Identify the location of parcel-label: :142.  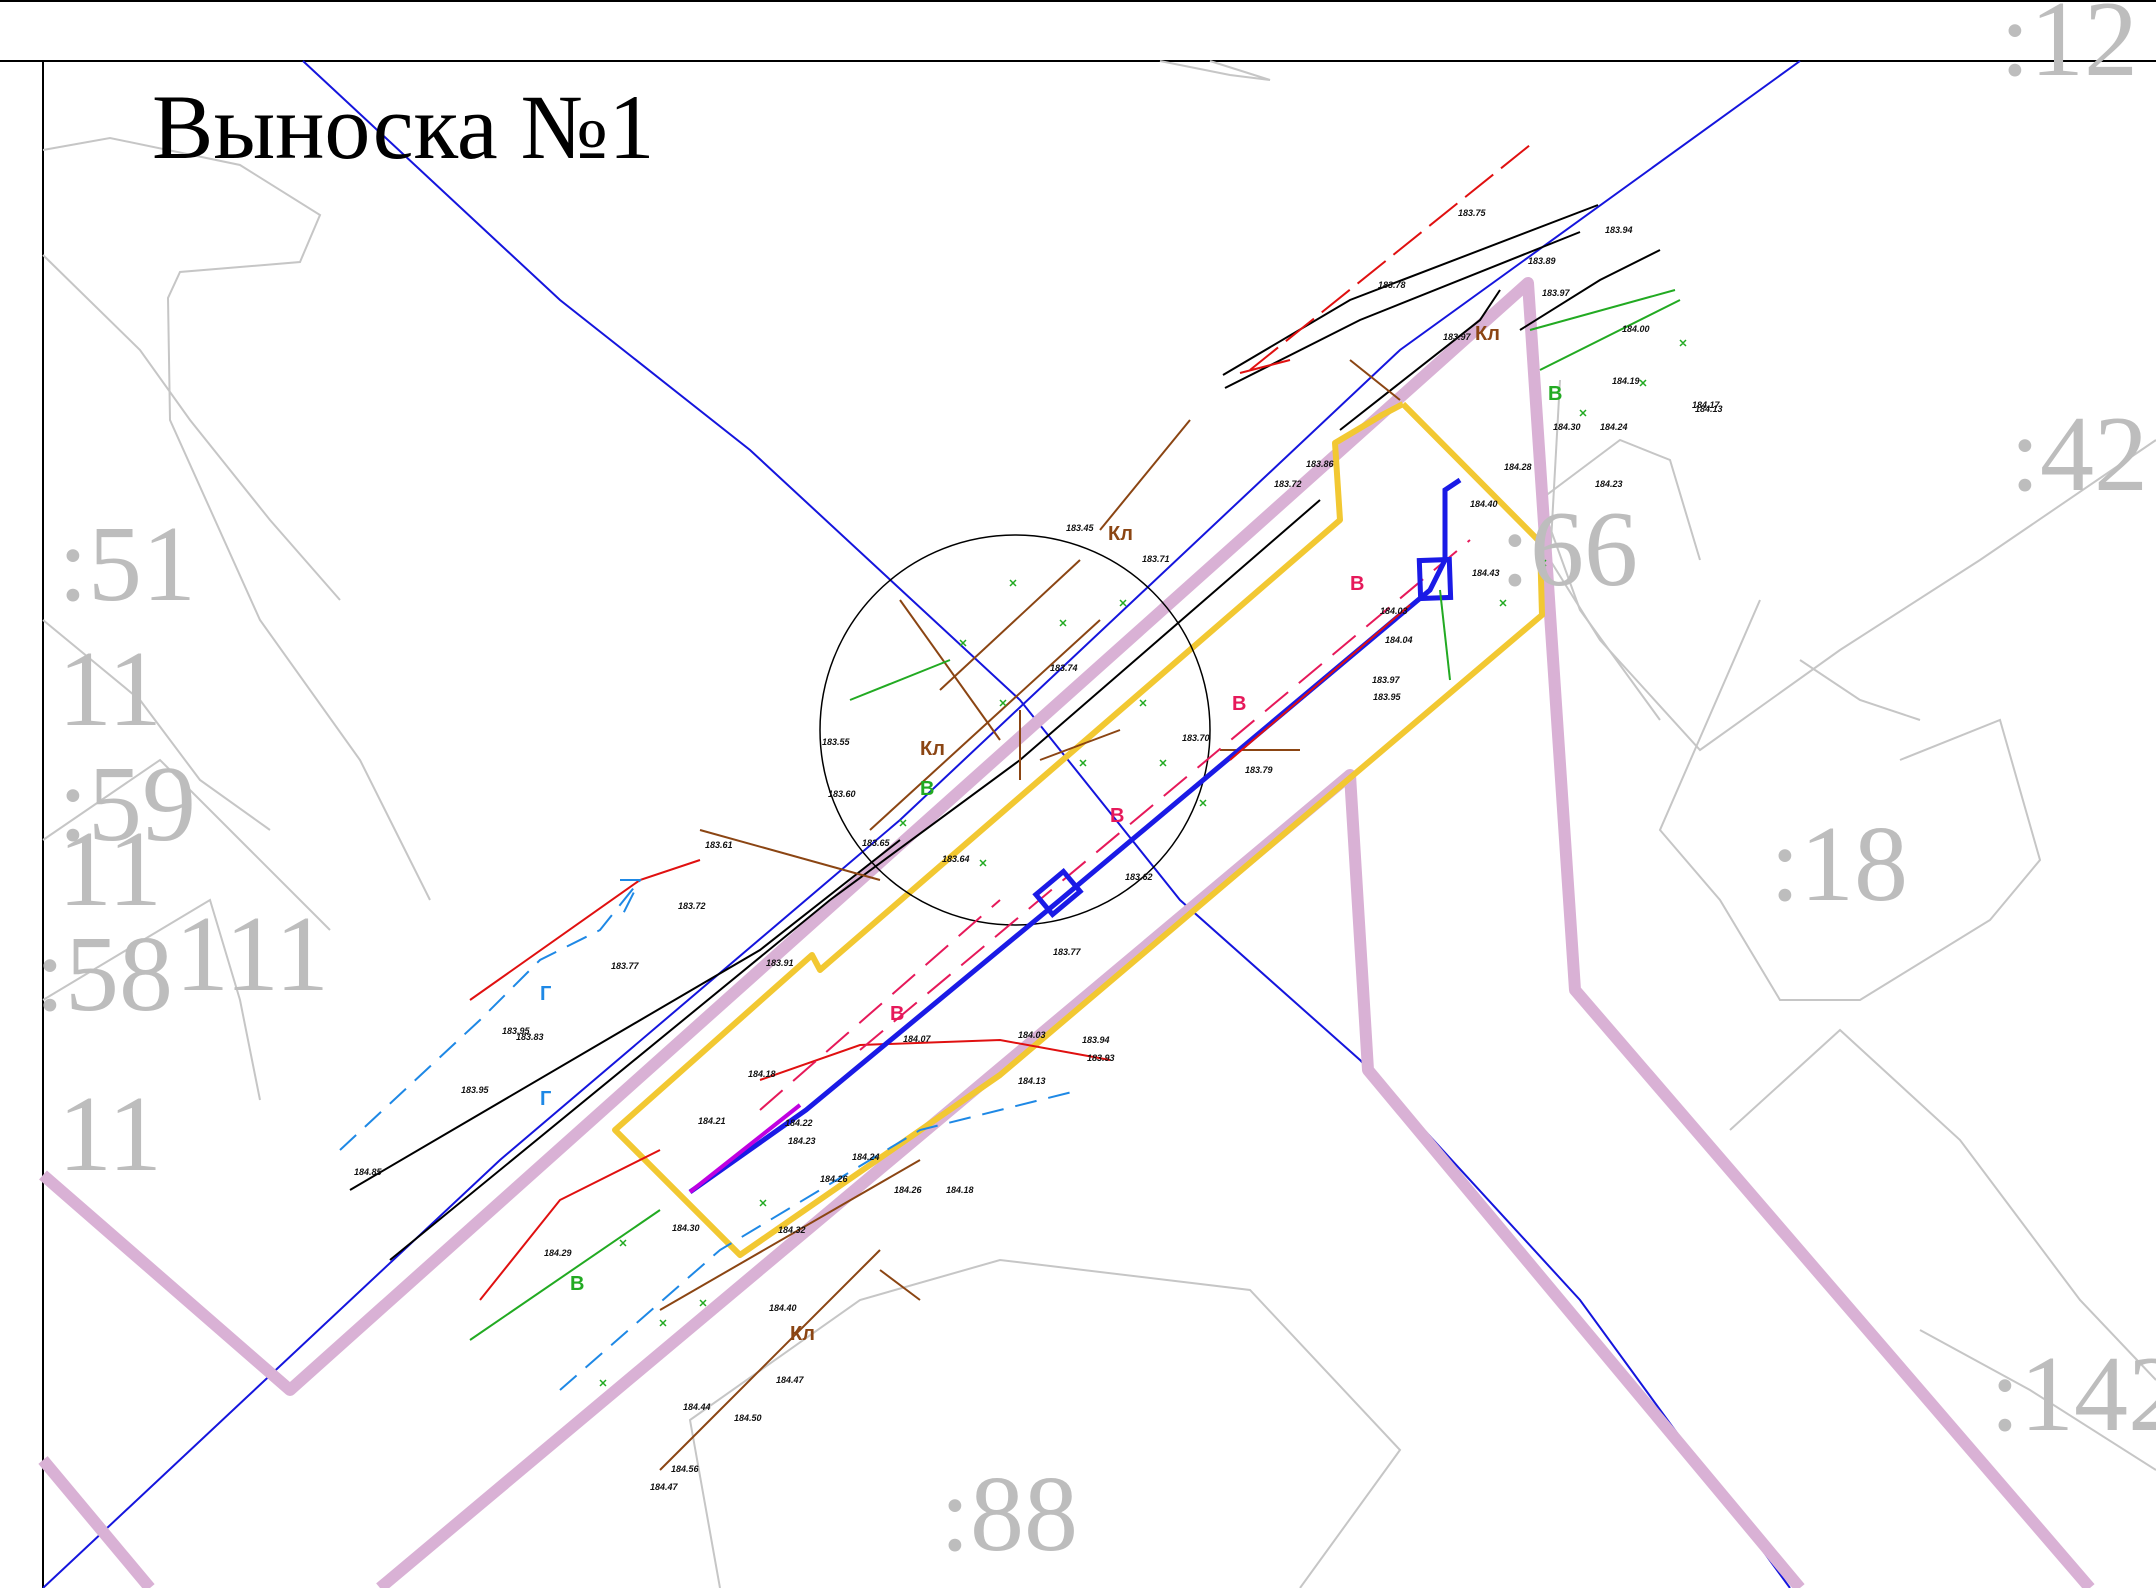
(2073, 1394).